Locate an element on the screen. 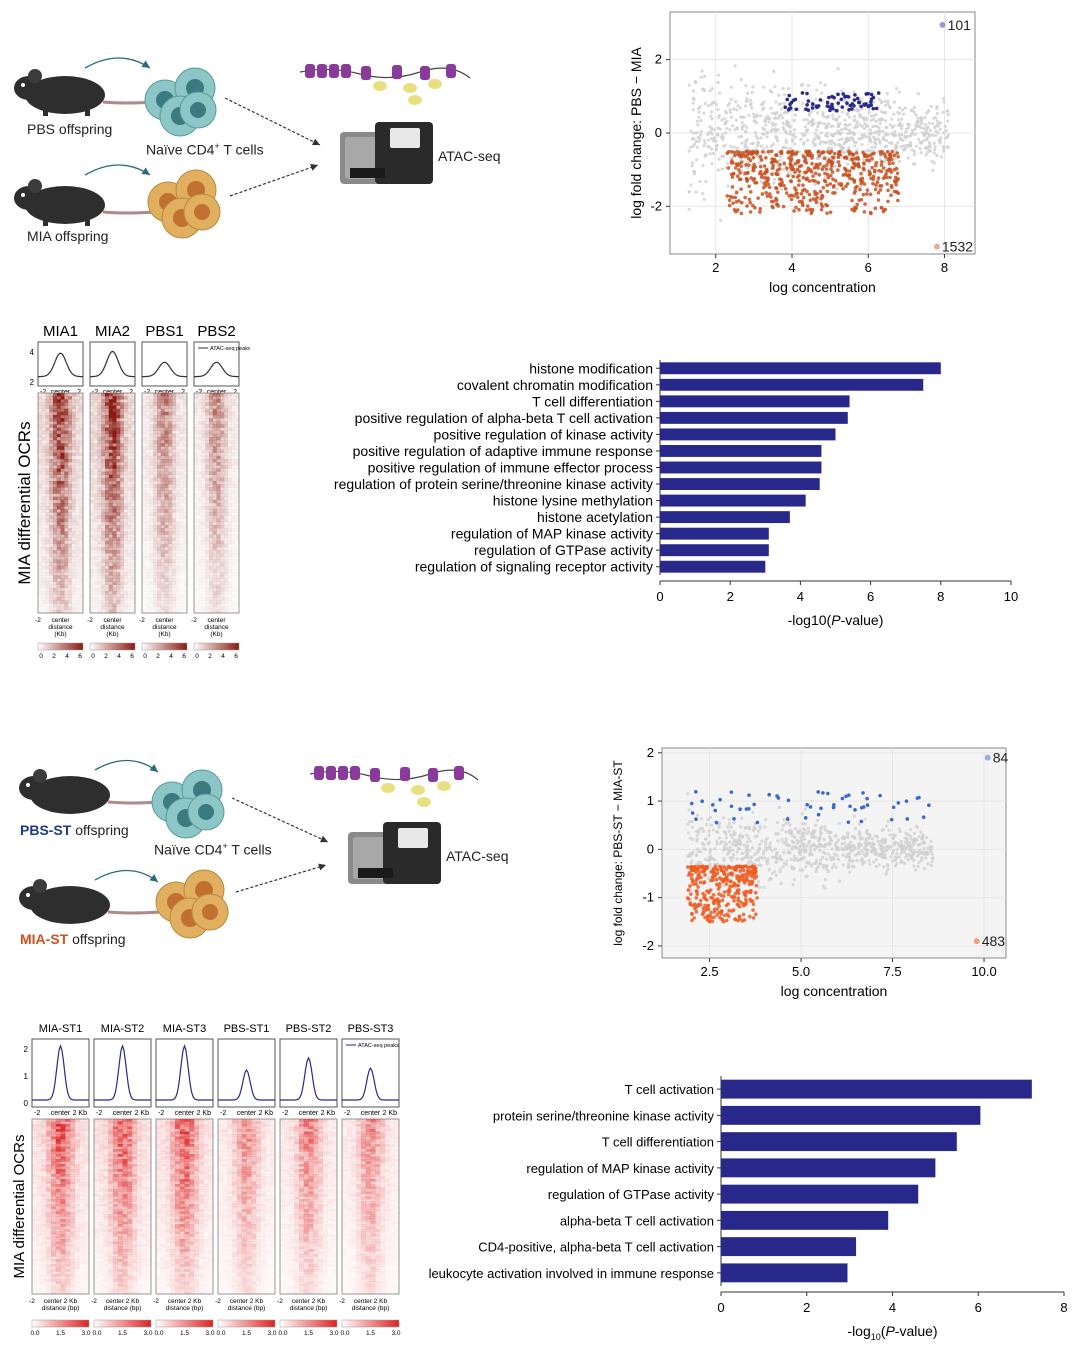 Image resolution: width=1080 pixels, height=1354 pixels. atac-seq-label: ATAC-seq is located at coordinates (469, 156).